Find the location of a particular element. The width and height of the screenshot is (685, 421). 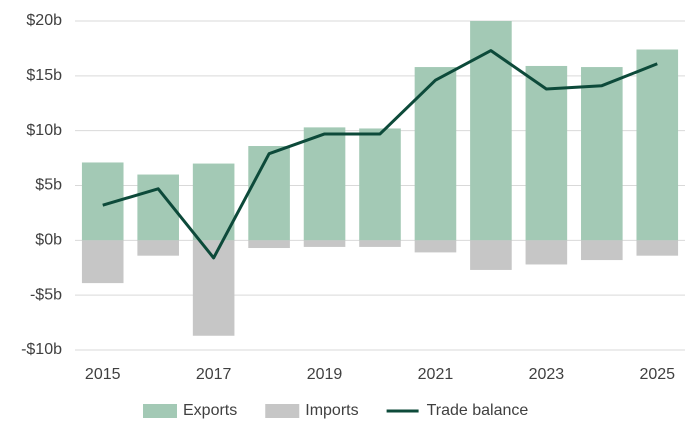

y-tick-label: -$5b is located at coordinates (46, 294).